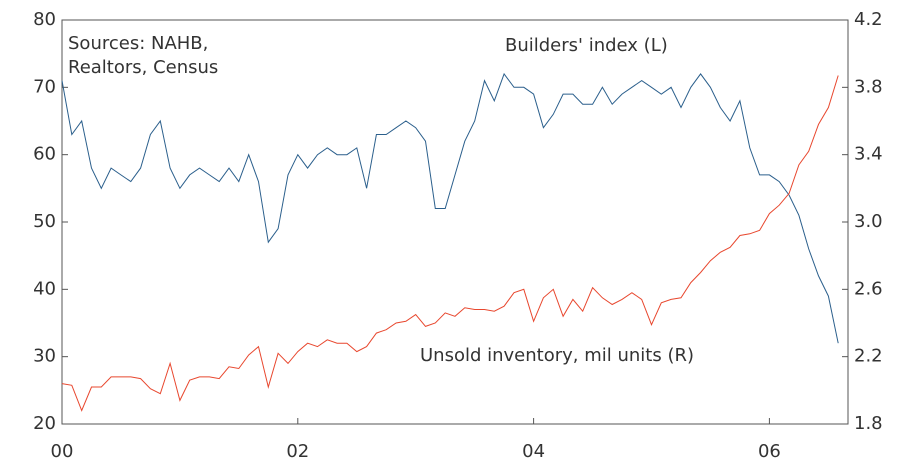  Describe the element at coordinates (44, 423) in the screenshot. I see `y-tick-label: 20` at that location.